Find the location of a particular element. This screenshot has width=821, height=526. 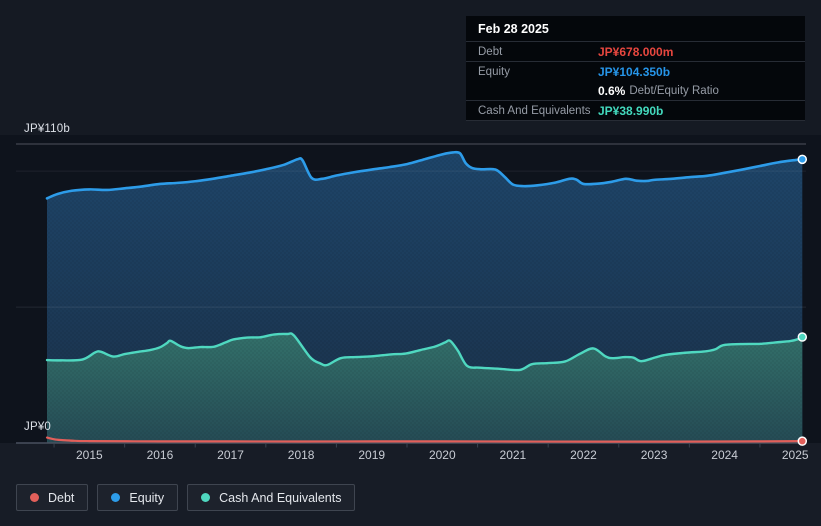

tooltip-debt-label: Debt is located at coordinates (490, 51).